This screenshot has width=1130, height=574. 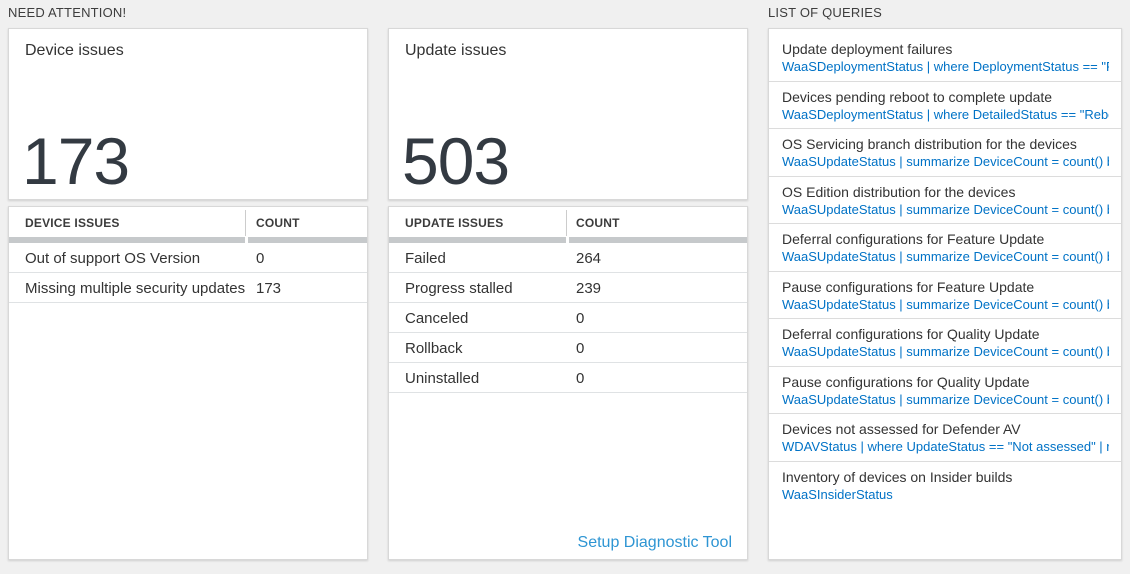 What do you see at coordinates (825, 12) in the screenshot?
I see `list-of-queries-heading: LIST OF QUERIES` at bounding box center [825, 12].